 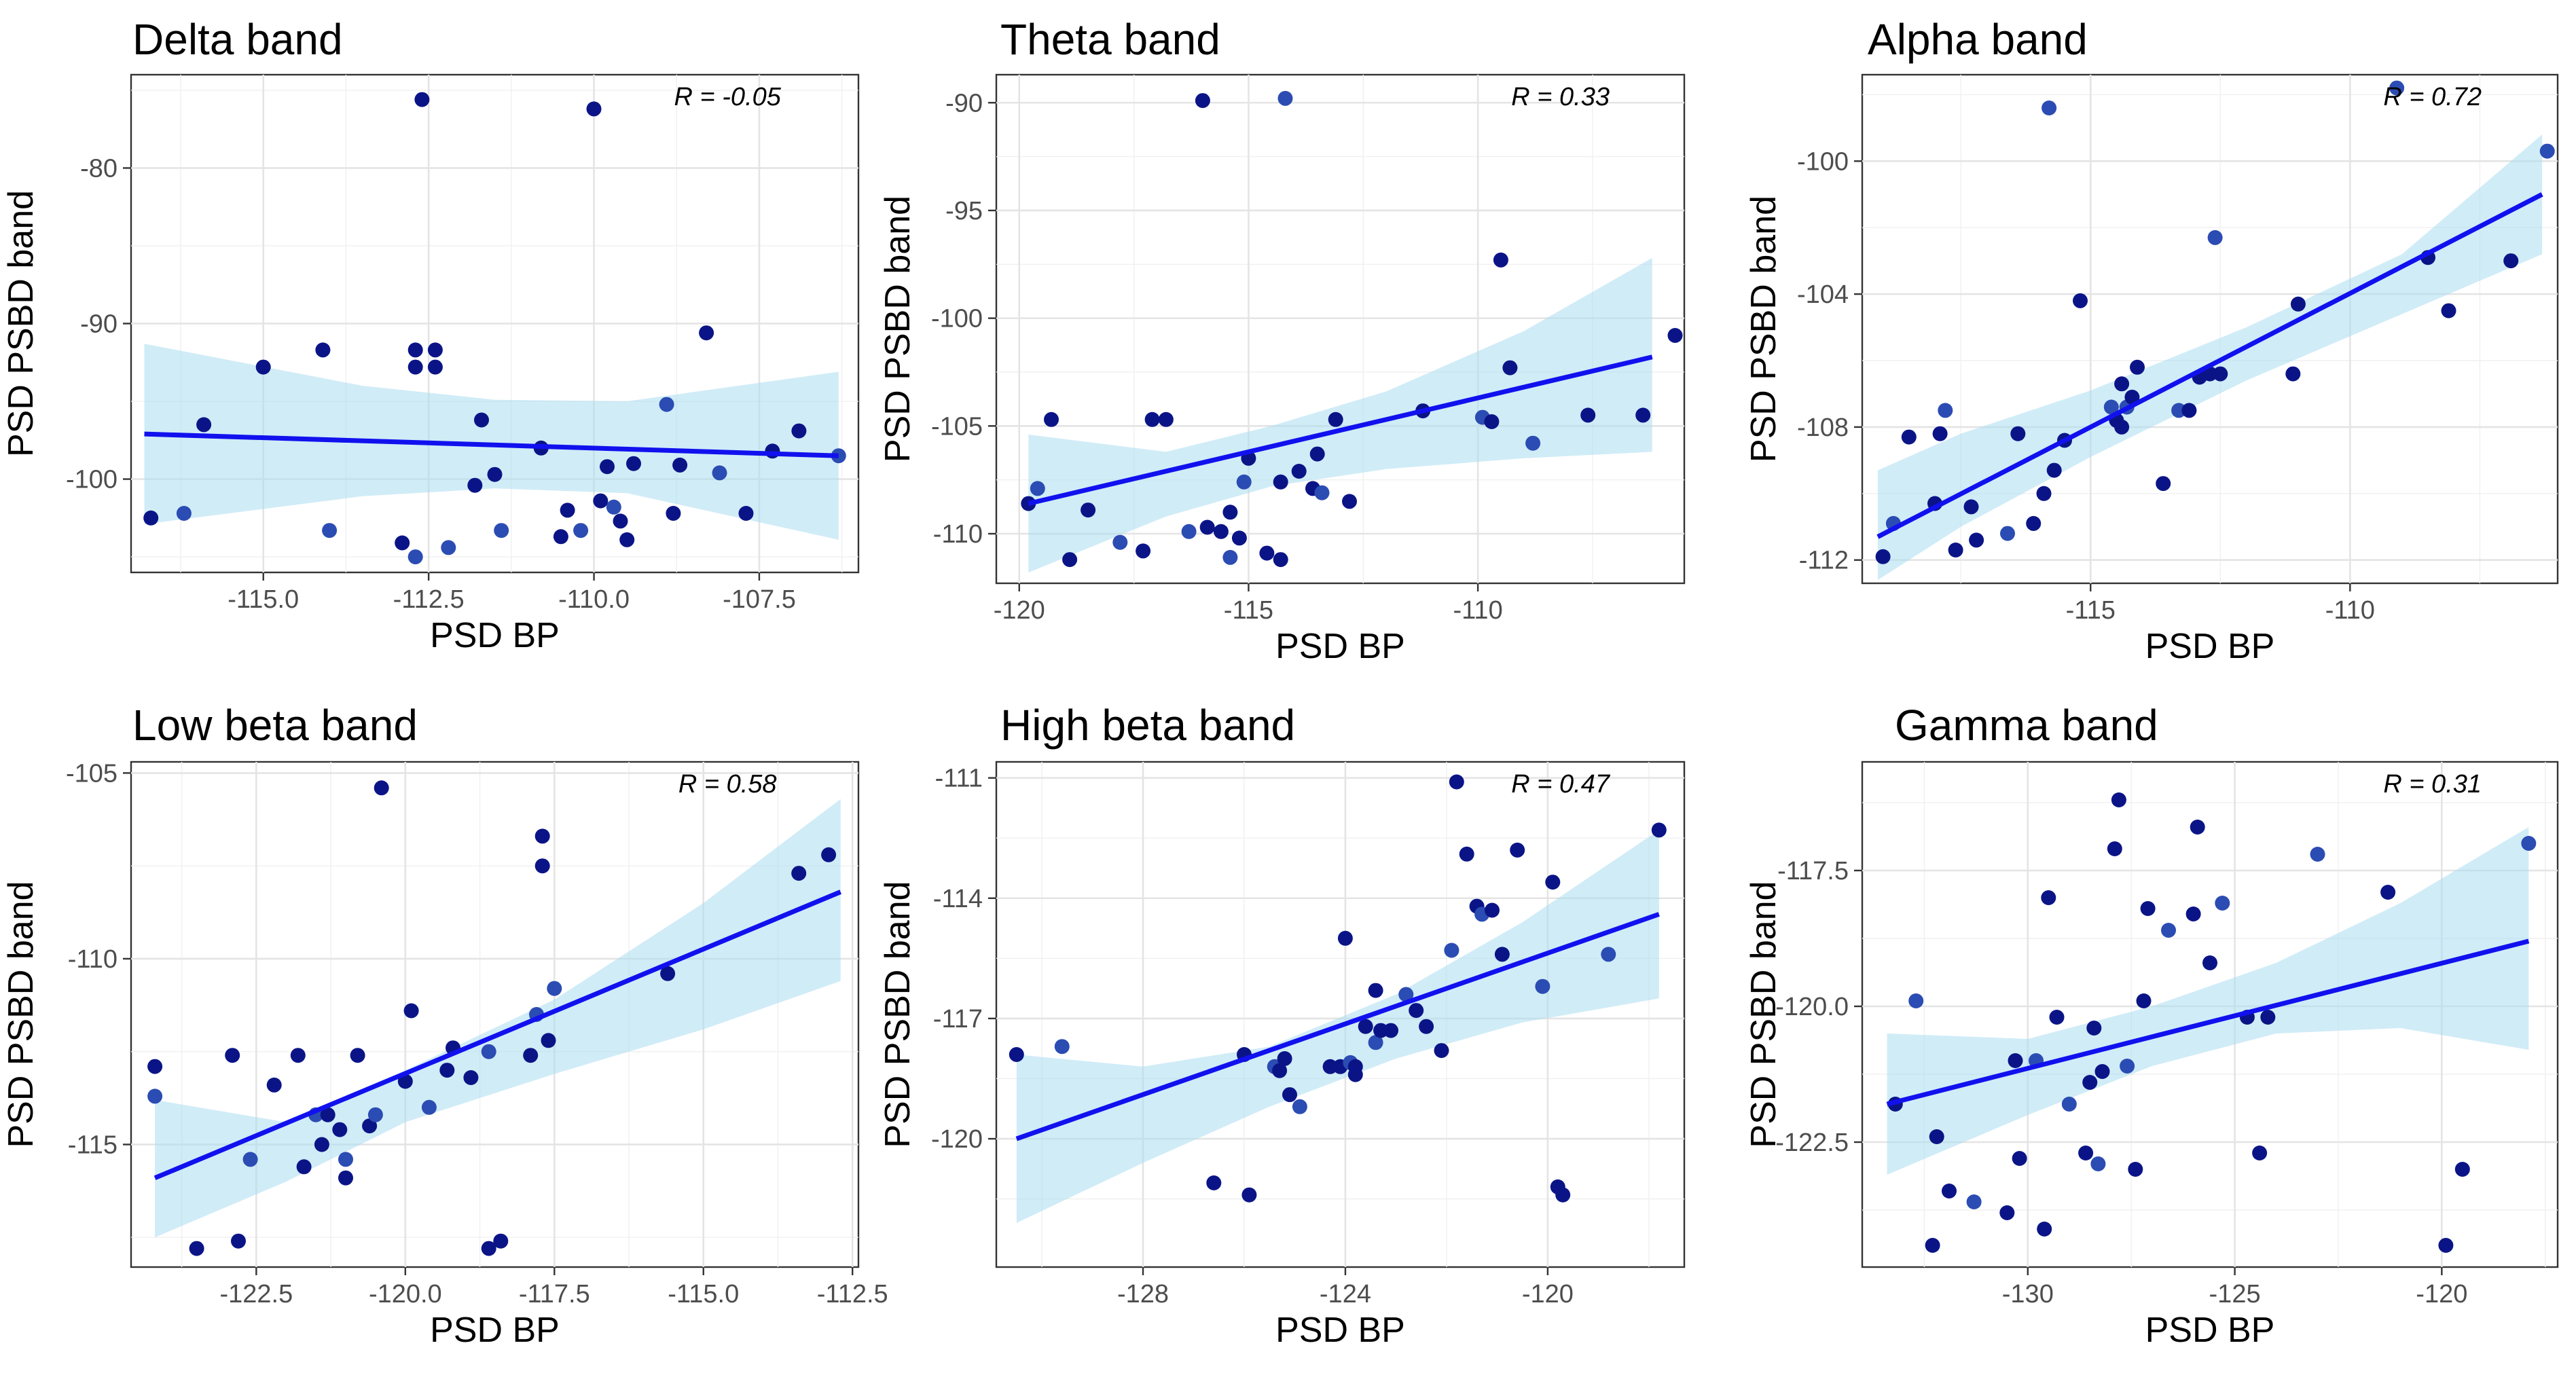 I want to click on theta-band-correlation-label: R = 0.33, so click(x=1561, y=97).